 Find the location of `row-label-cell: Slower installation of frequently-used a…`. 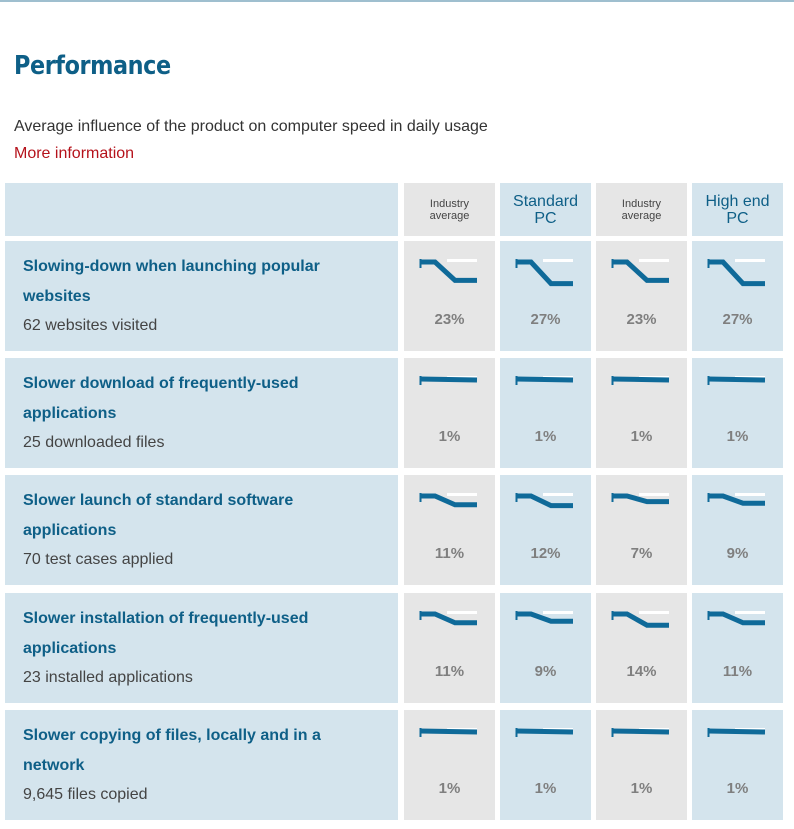

row-label-cell: Slower installation of frequently-used a… is located at coordinates (201, 648).